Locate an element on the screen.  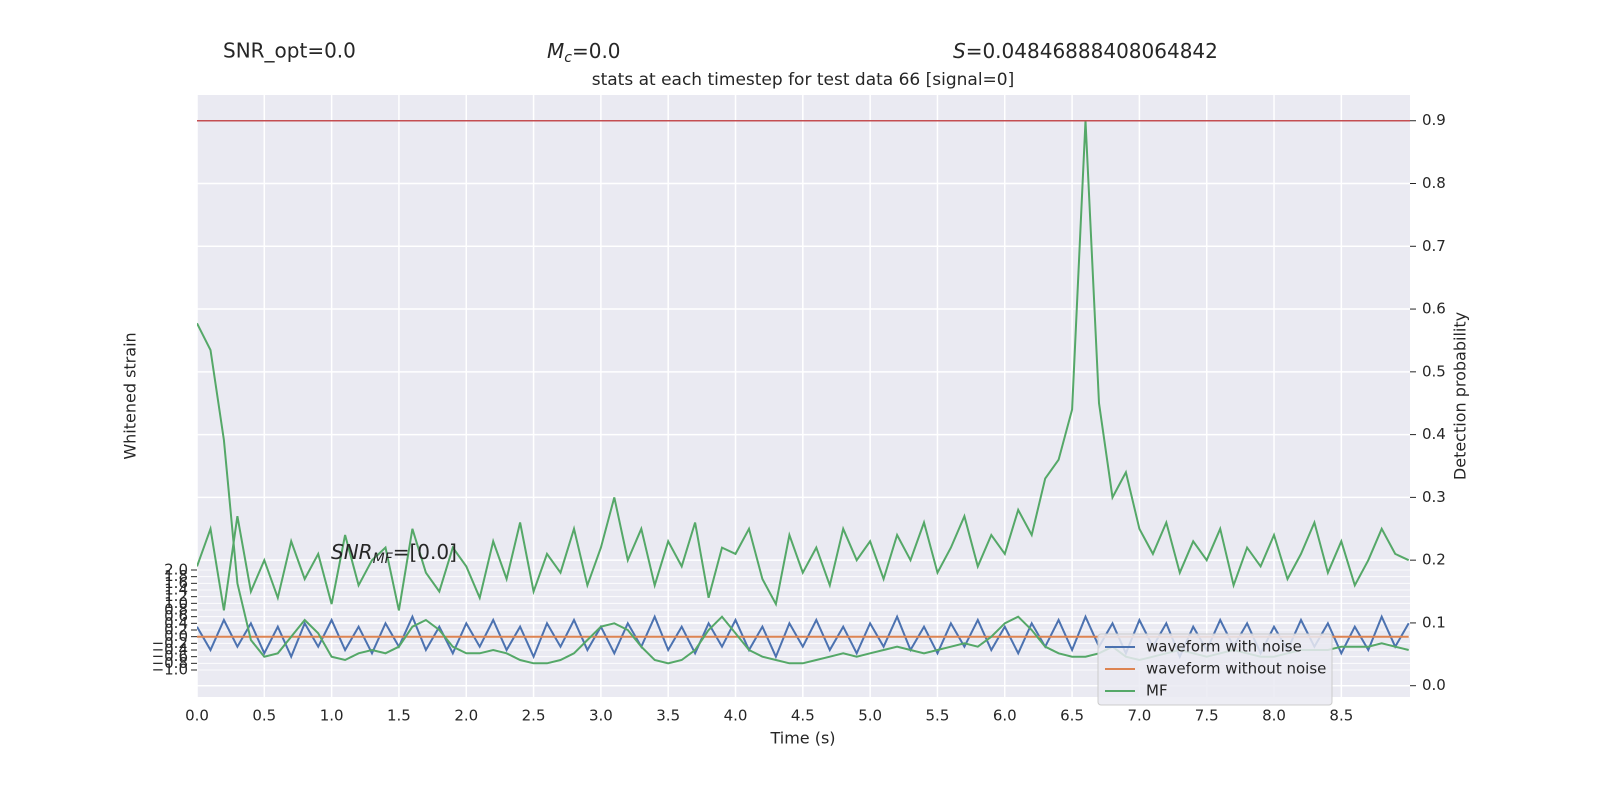
y2-axis-label: Detection probability is located at coordinates (1460, 396).